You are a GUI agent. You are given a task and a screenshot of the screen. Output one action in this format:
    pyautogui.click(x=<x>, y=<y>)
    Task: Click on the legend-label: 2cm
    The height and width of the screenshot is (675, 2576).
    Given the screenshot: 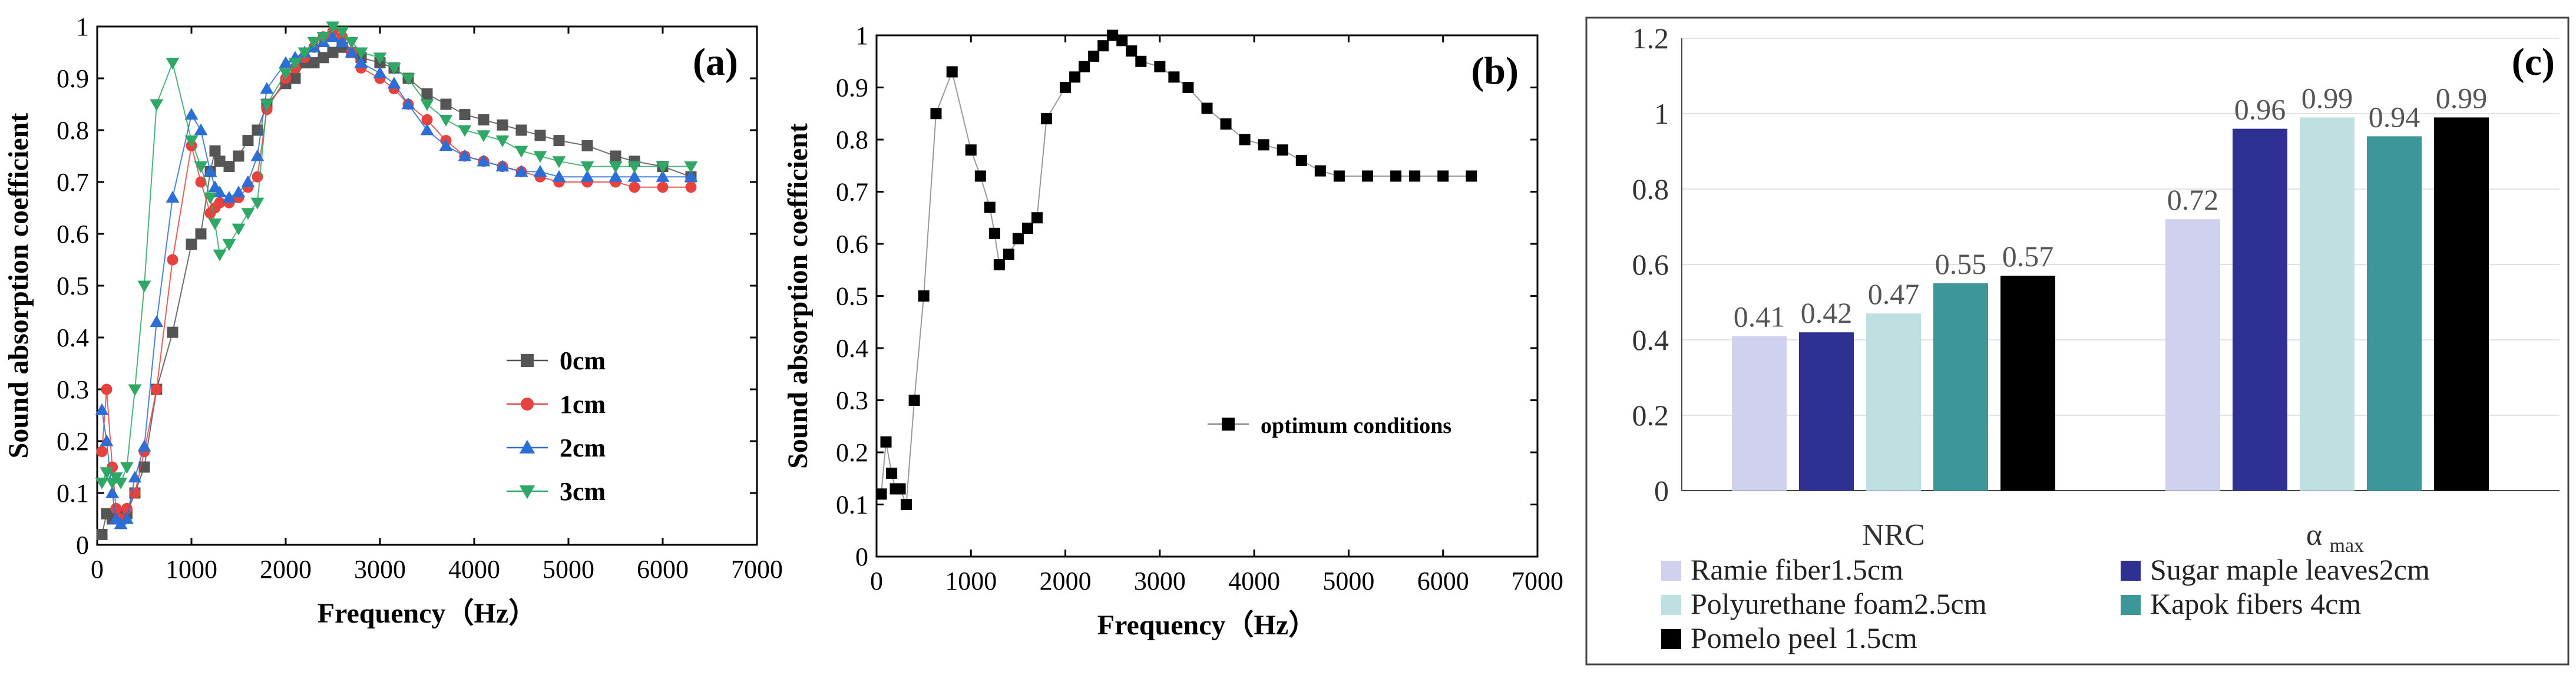 What is the action you would take?
    pyautogui.click(x=583, y=448)
    